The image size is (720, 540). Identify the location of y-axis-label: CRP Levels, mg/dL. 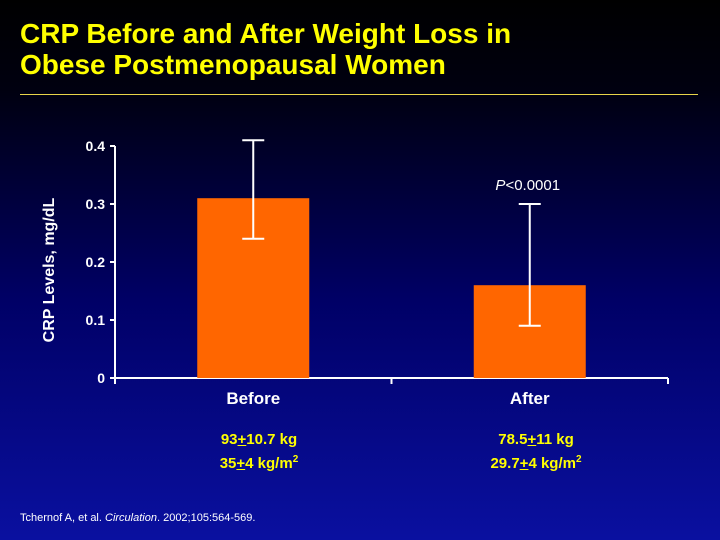
(49, 269).